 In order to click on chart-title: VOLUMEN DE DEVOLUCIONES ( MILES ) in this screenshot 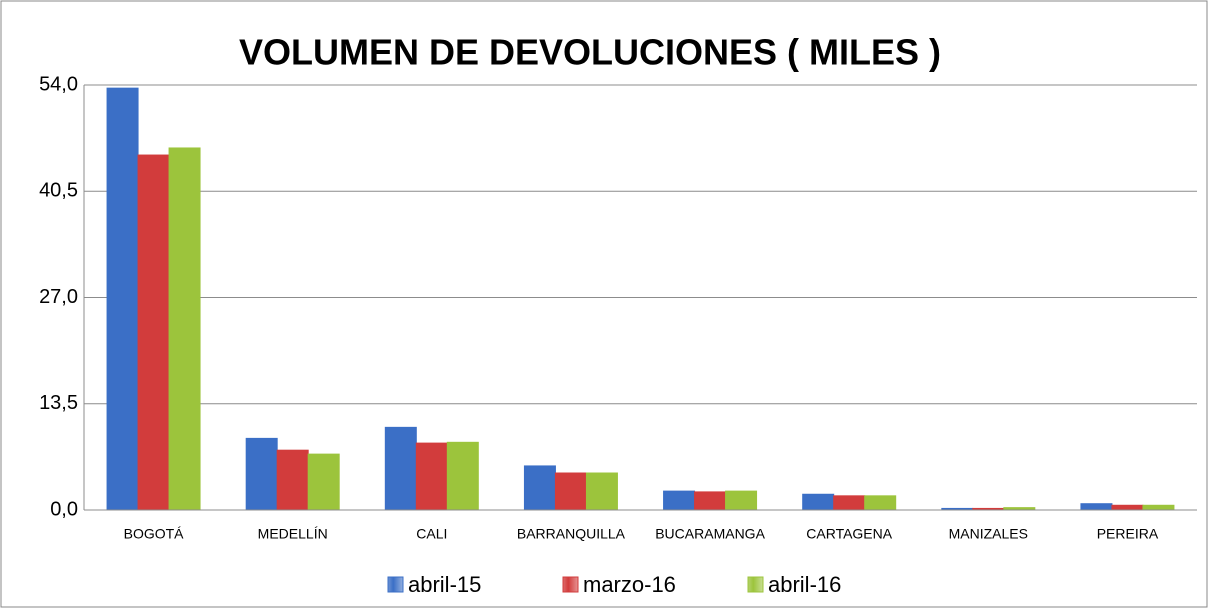, I will do `click(590, 52)`.